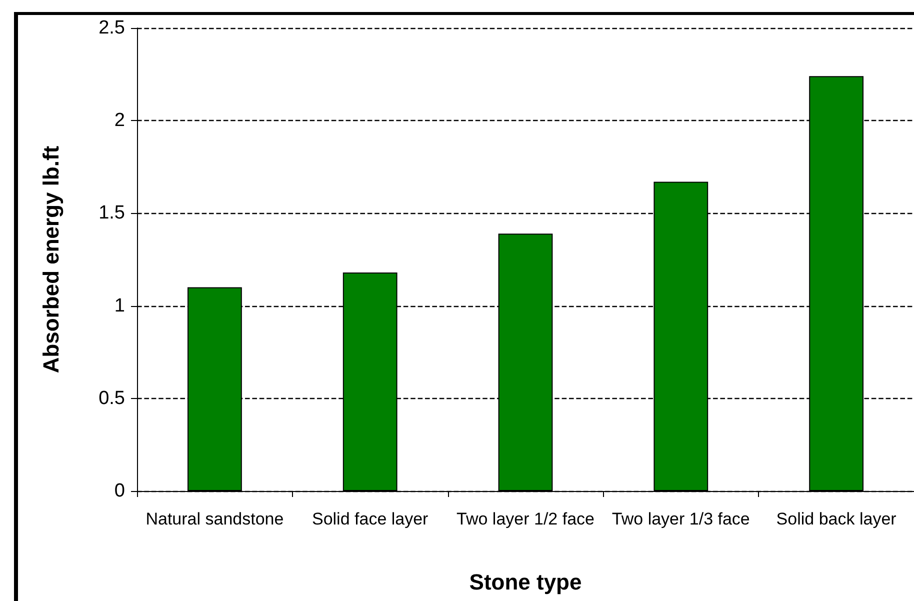 The height and width of the screenshot is (601, 914). I want to click on x-tick-label: Two layer 1/3 face, so click(681, 519).